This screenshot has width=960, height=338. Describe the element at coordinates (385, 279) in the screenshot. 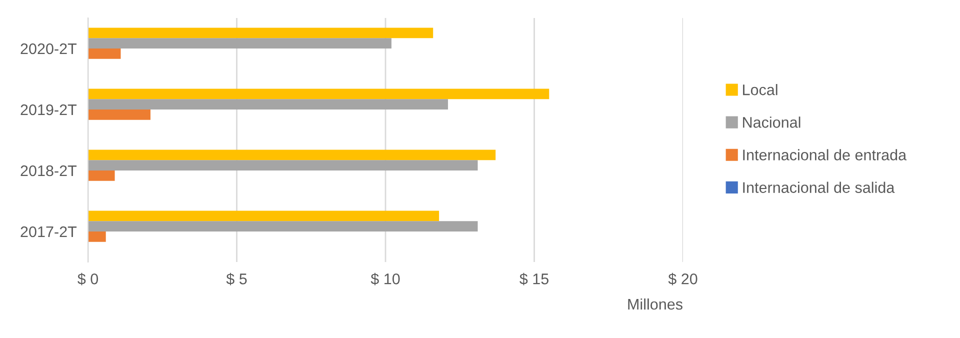

I see `x-tick-label: $ 10` at that location.